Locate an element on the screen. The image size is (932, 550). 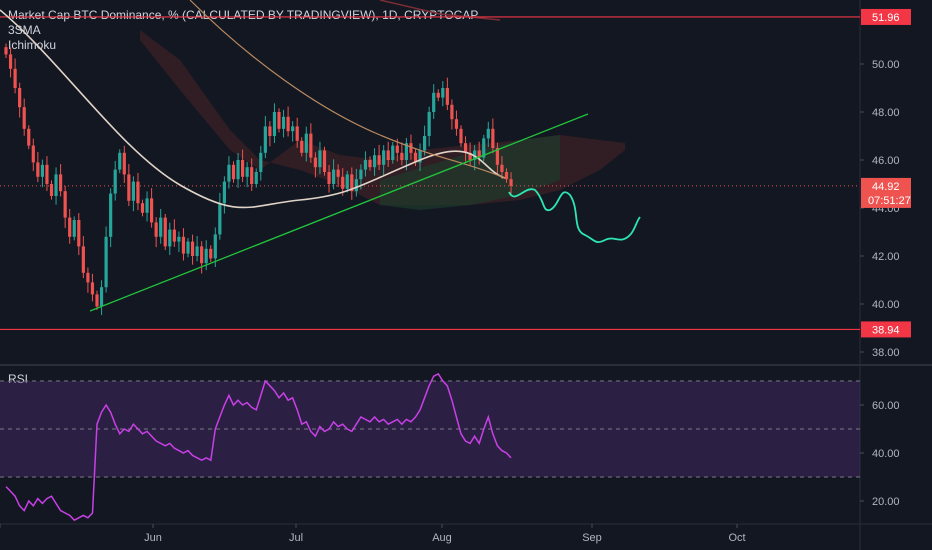
level-price-tag-label: 38.94 is located at coordinates (886, 330).